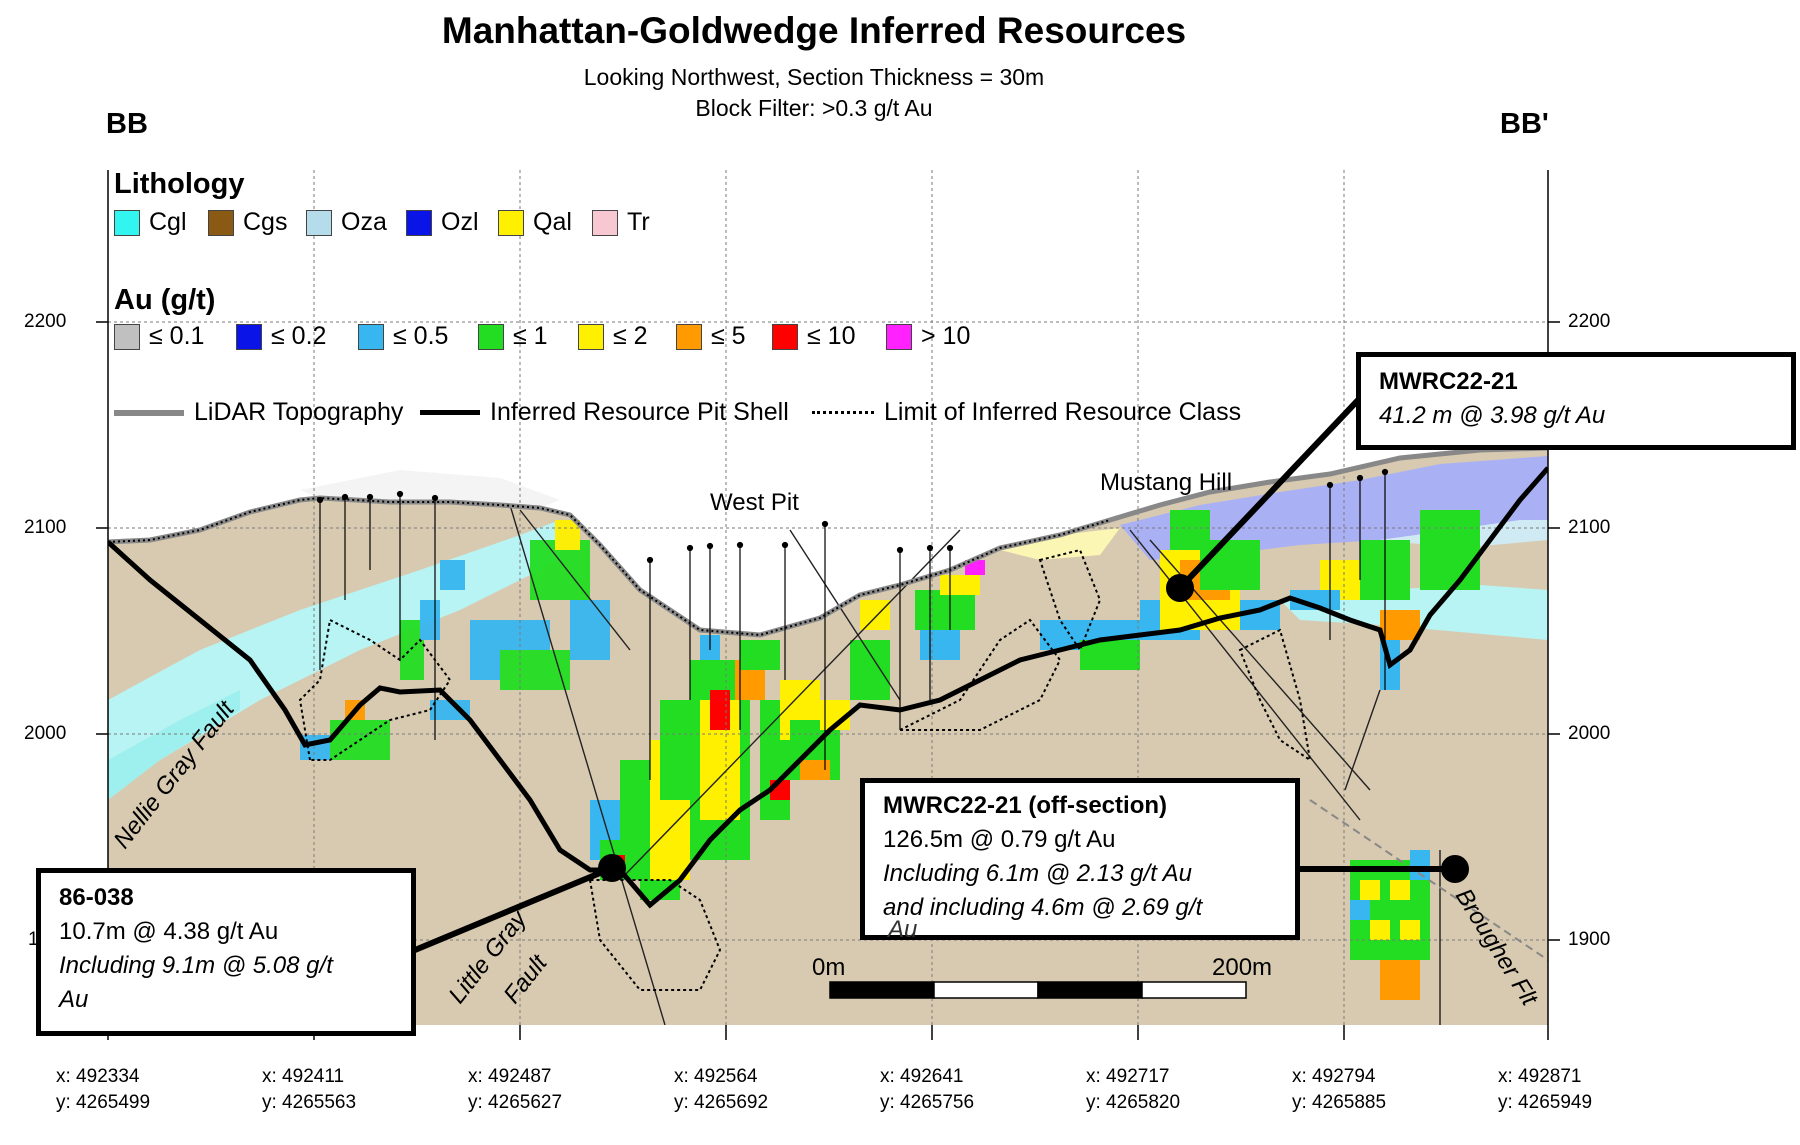 The height and width of the screenshot is (1145, 1800). What do you see at coordinates (1339, 1090) in the screenshot?
I see `coordinate-tick-label: x: 492794 y: 4265885` at bounding box center [1339, 1090].